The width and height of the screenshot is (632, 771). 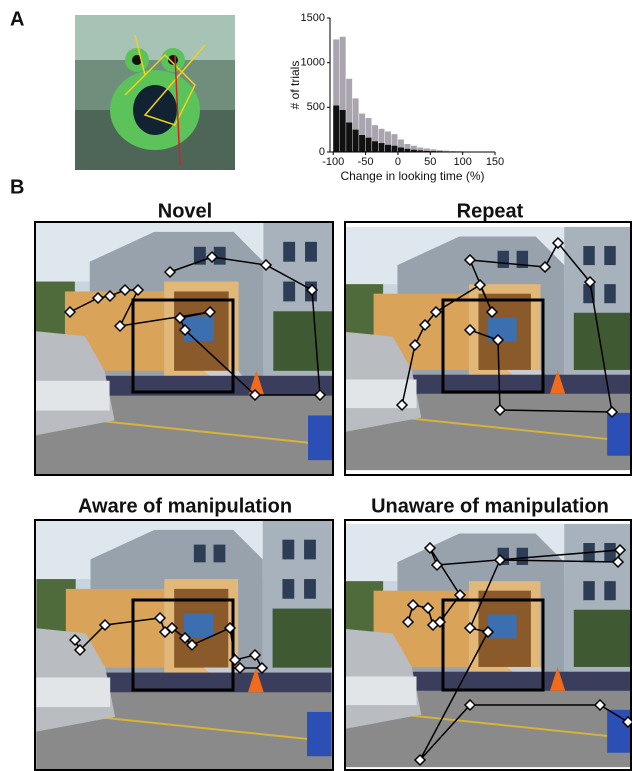 What do you see at coordinates (185, 506) in the screenshot?
I see `photo-title: Aware of manipulation` at bounding box center [185, 506].